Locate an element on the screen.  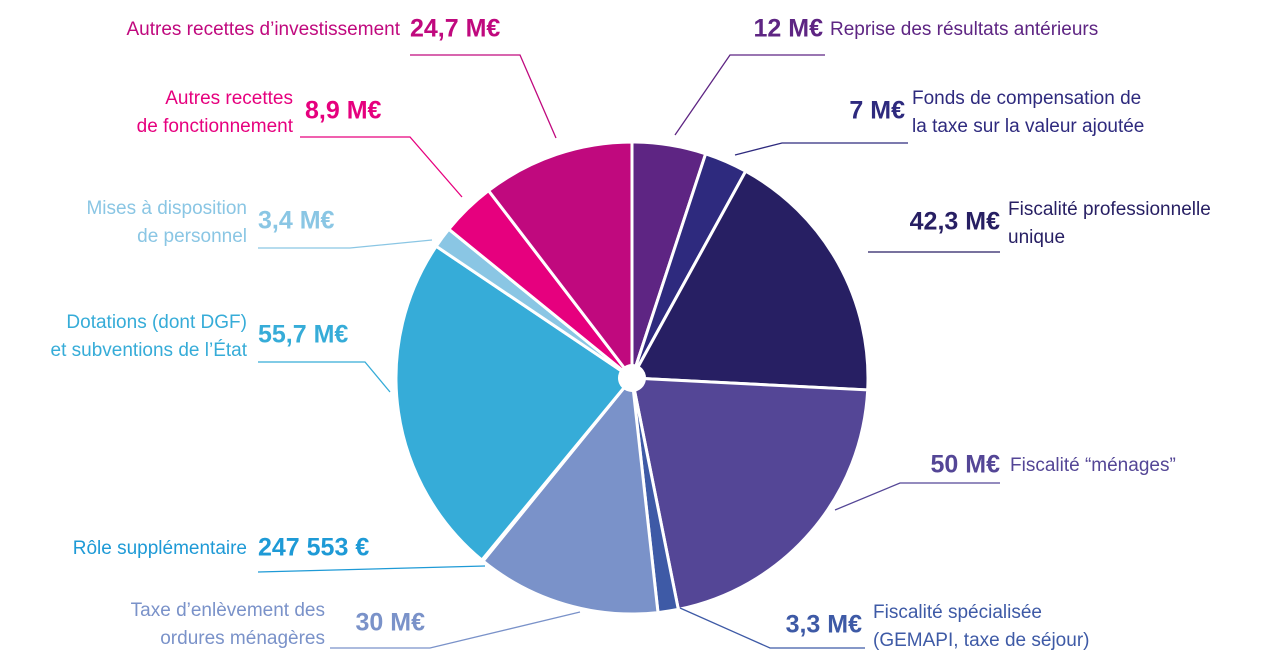
category-label-line: Fiscalité spécialisée is located at coordinates (957, 612).